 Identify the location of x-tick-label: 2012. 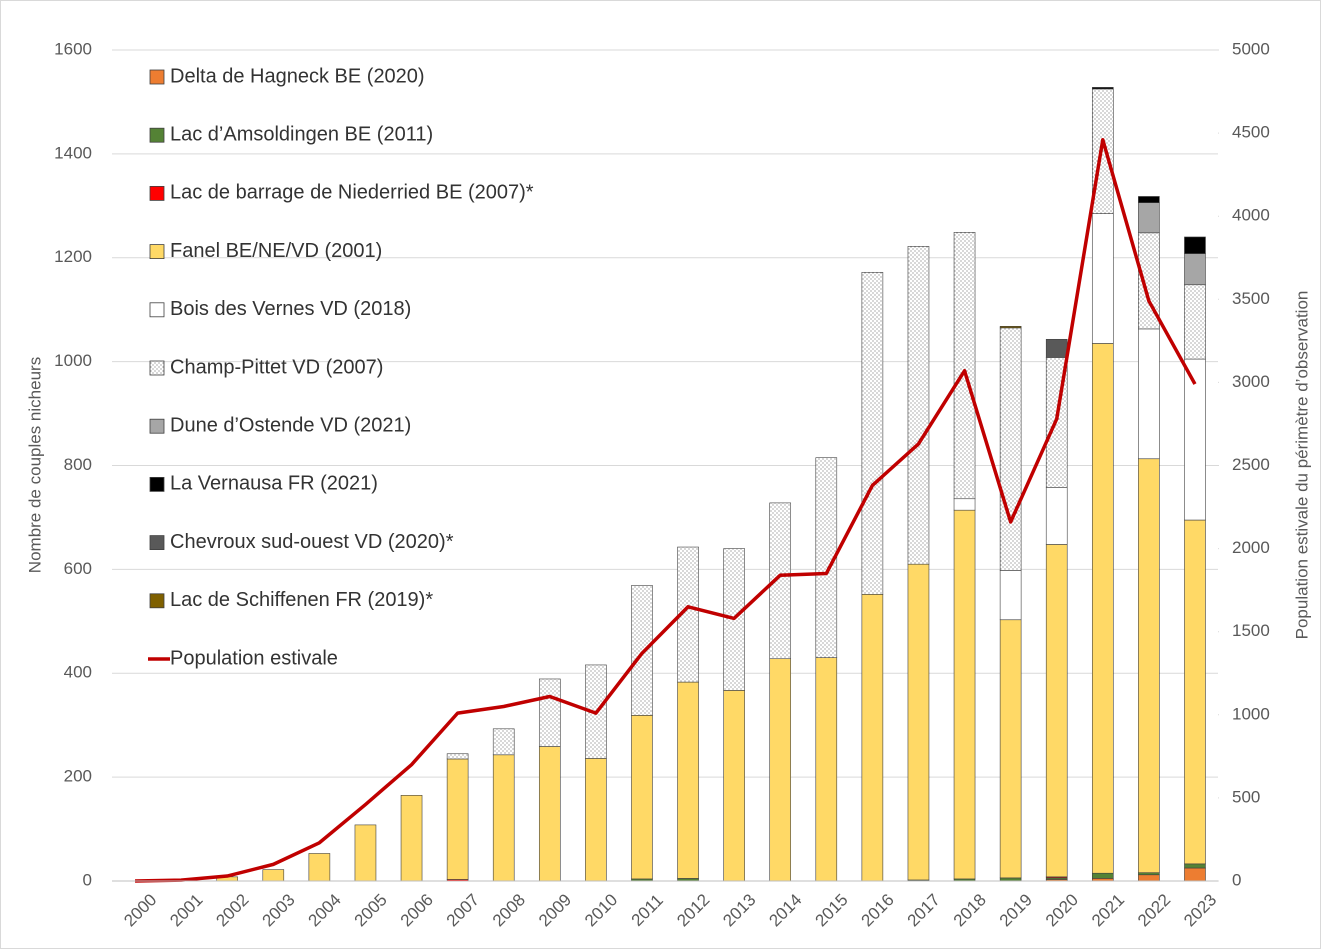
(693, 910).